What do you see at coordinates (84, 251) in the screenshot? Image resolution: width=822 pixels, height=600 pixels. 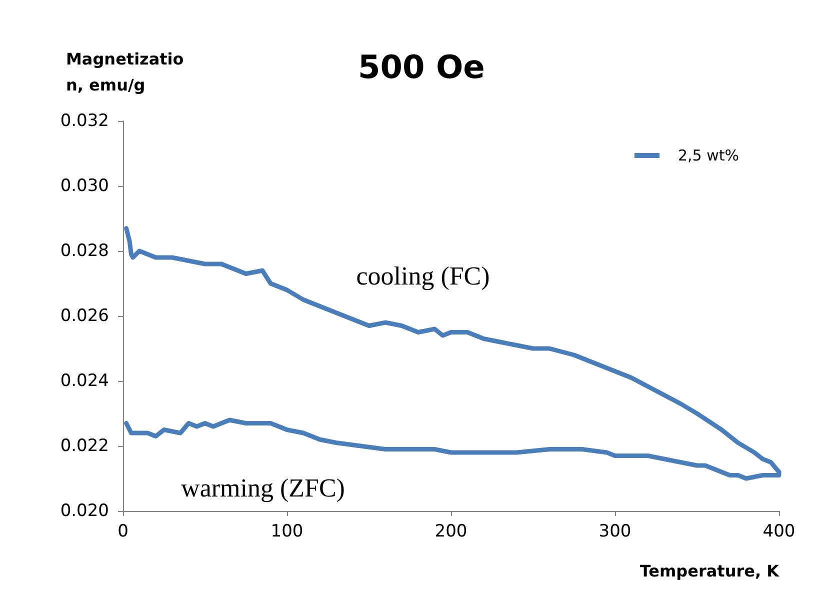 I see `y-tick-label: 0.028` at bounding box center [84, 251].